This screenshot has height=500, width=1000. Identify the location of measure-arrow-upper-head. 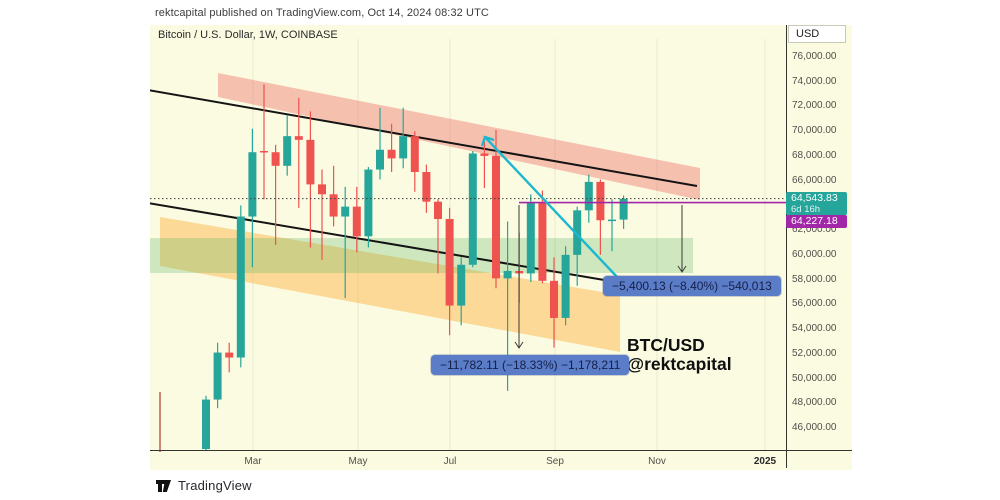
(682, 269).